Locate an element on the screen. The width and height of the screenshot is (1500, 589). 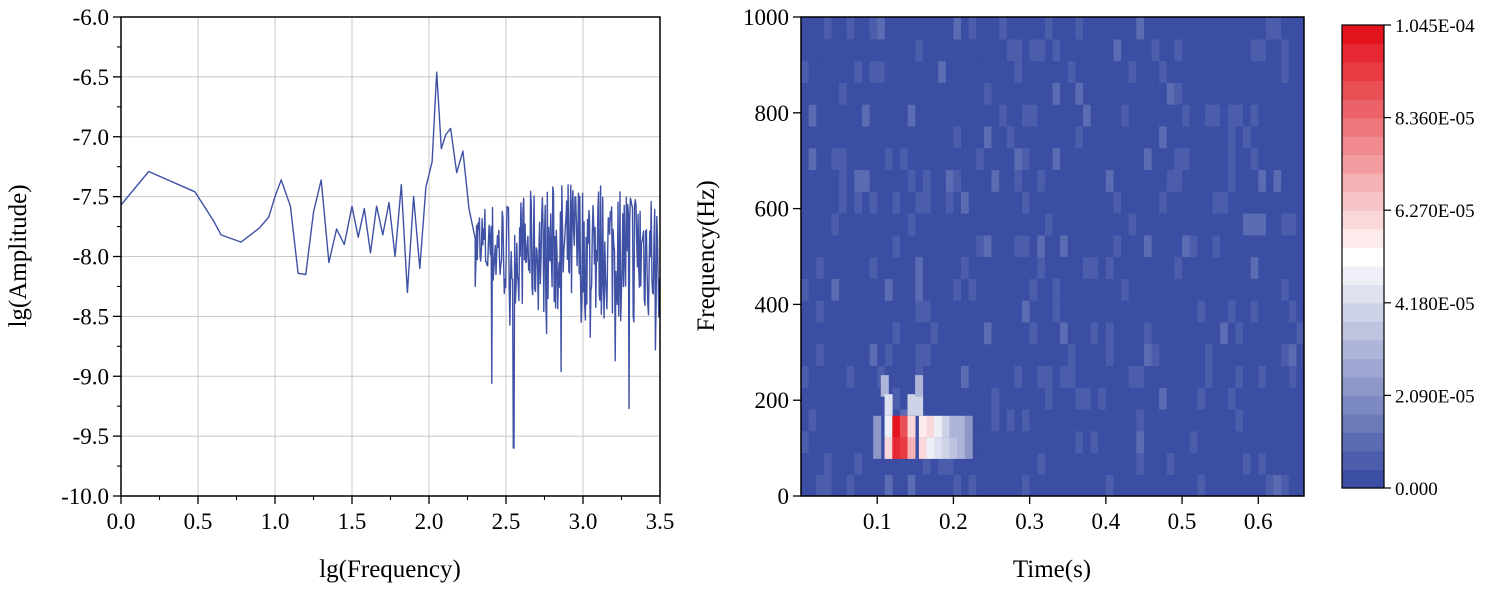
right-x-tick-label: 0.1 is located at coordinates (877, 521).